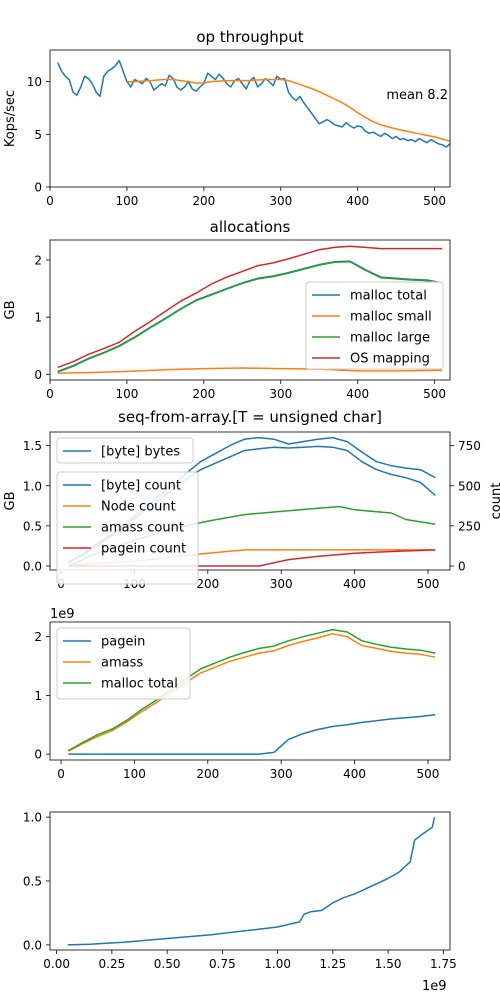  Describe the element at coordinates (140, 452) in the screenshot. I see `legend-entry: [byte] bytes` at that location.